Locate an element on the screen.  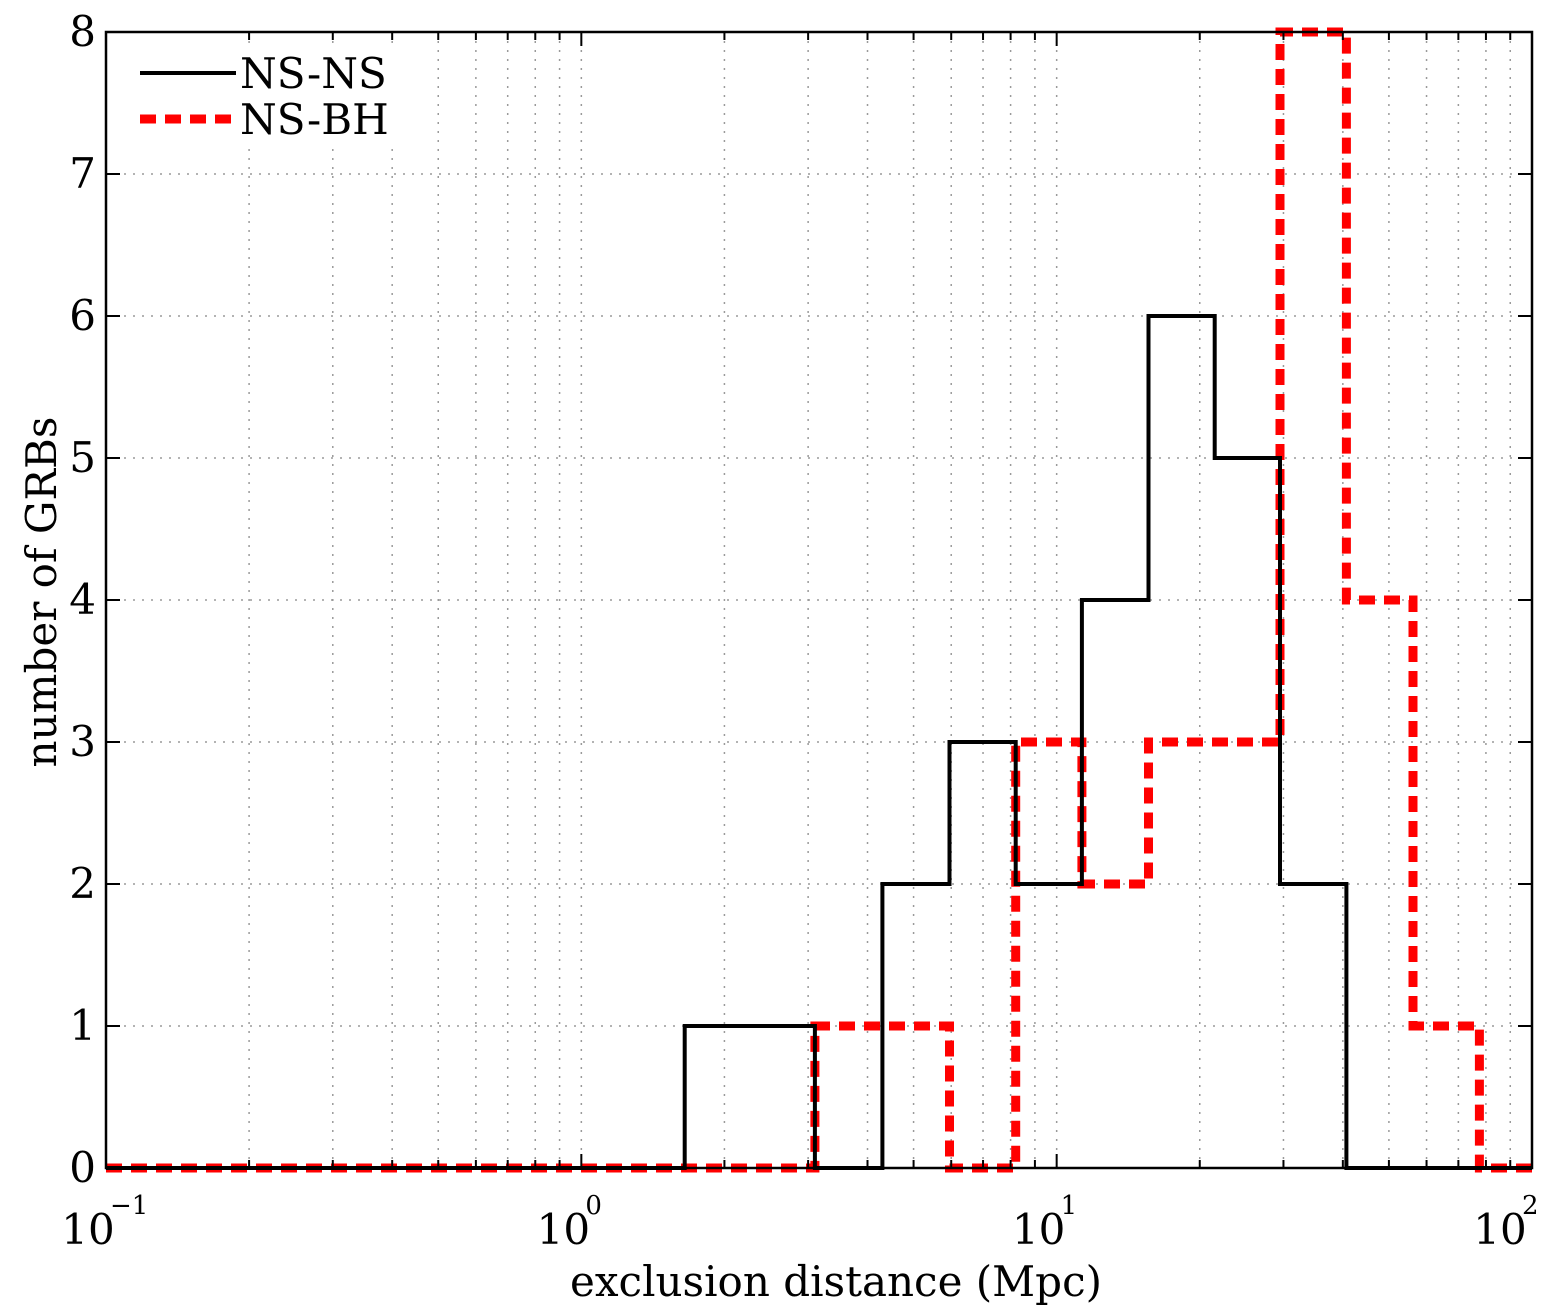
x-tick-label-exponent: 2 is located at coordinates (1530, 1206).